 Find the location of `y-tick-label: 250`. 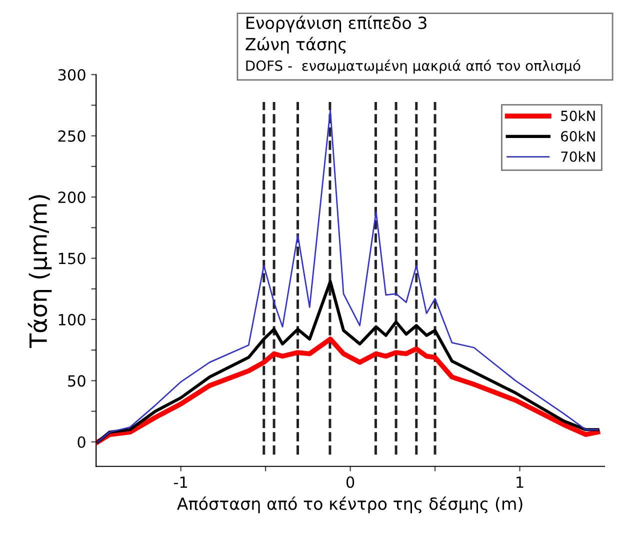

y-tick-label: 250 is located at coordinates (72, 136).